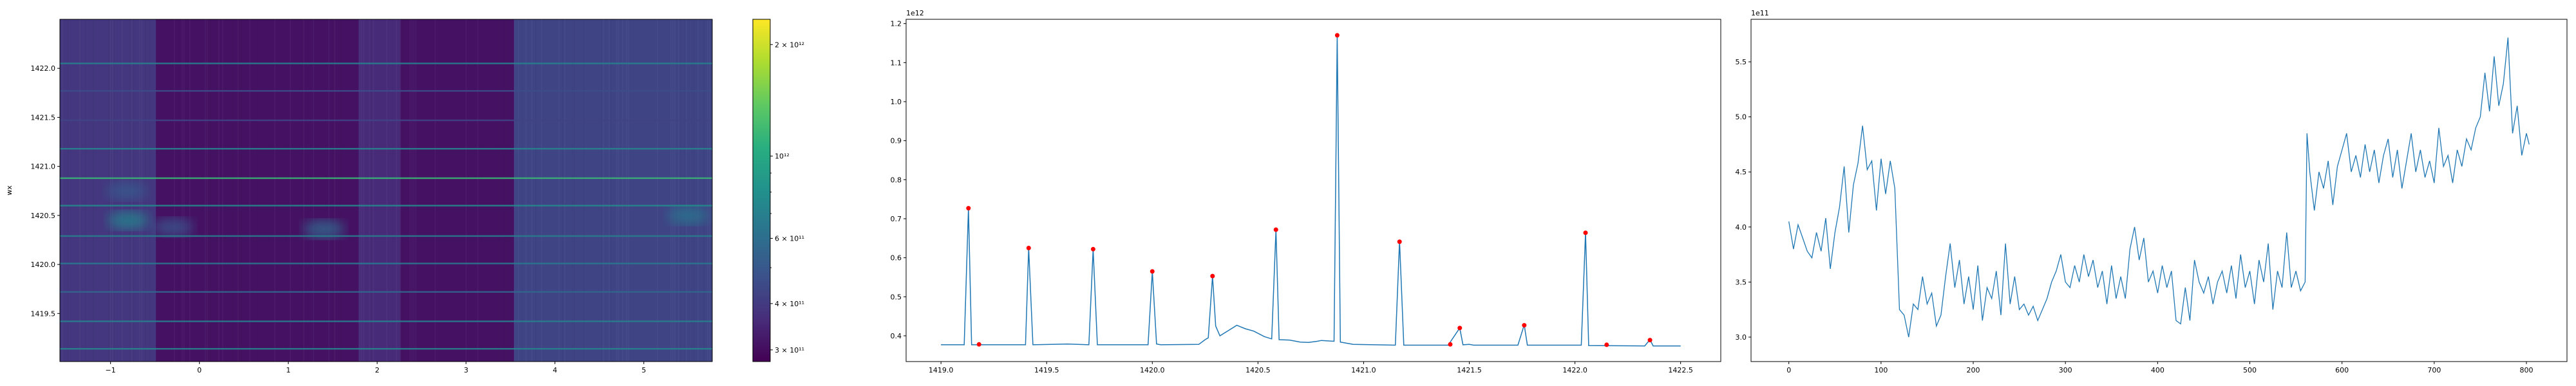 This screenshot has width=2576, height=386. What do you see at coordinates (2434, 370) in the screenshot?
I see `series-x-tick-label: 700` at bounding box center [2434, 370].